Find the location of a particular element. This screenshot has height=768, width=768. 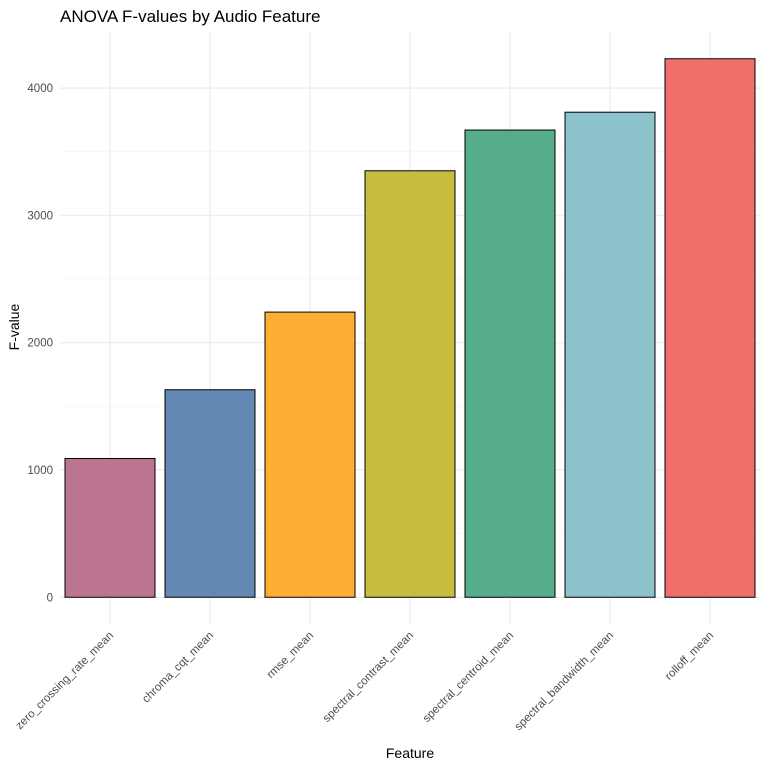

bar-chroma-cqt-mean is located at coordinates (210, 493).